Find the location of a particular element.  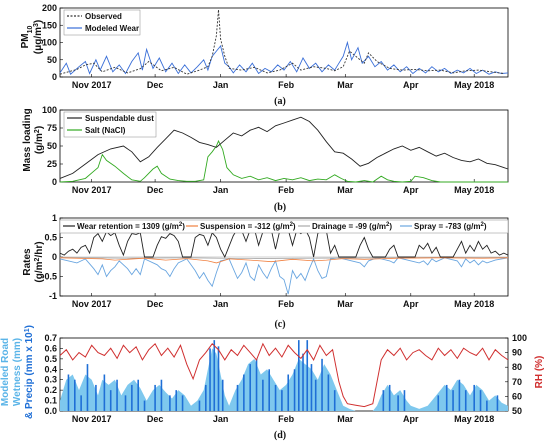

ytick-label-a-1: 50 is located at coordinates (52, 60).